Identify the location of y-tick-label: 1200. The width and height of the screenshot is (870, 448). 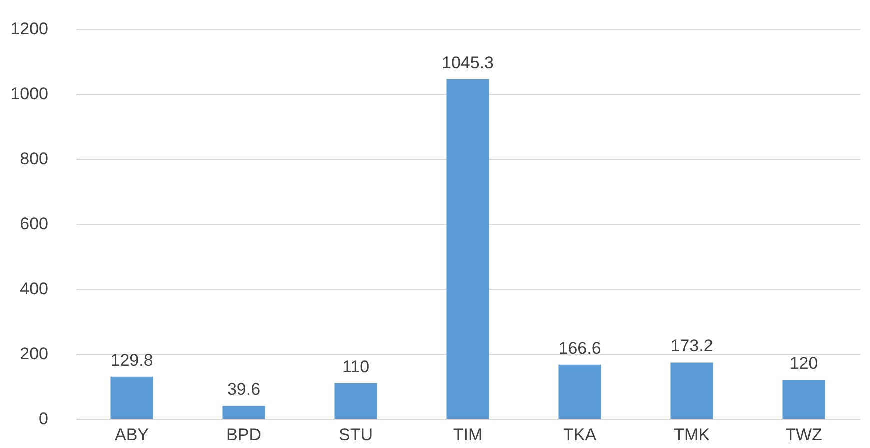
(29, 29).